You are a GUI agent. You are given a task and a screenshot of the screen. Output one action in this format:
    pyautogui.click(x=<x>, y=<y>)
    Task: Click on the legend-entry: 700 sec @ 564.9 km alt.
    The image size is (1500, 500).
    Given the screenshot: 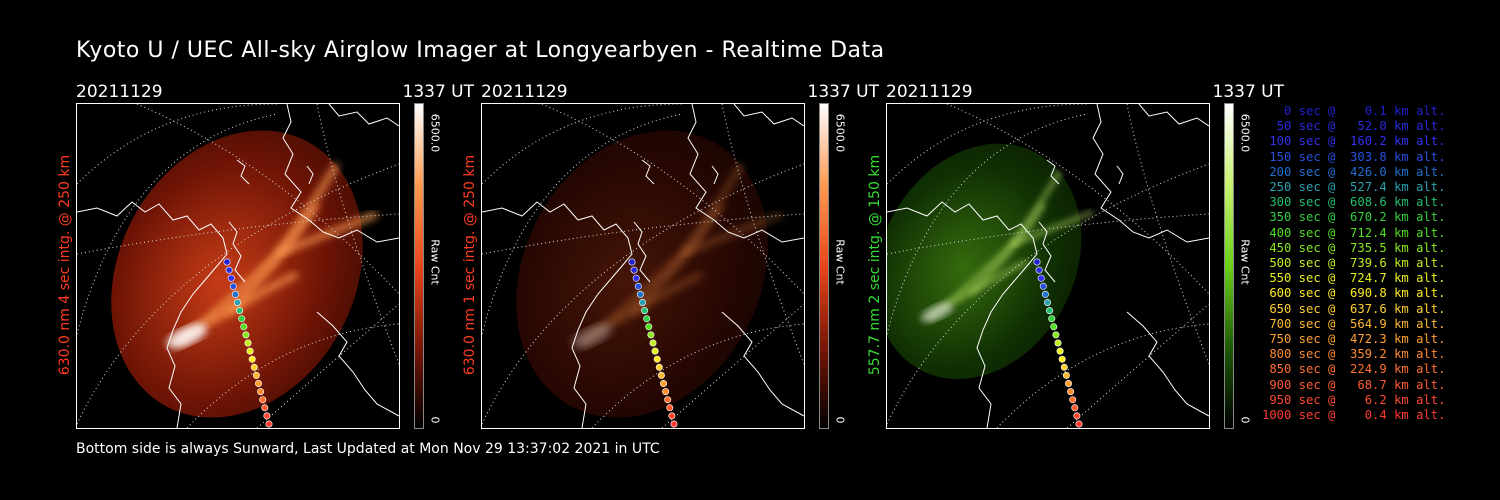 What is the action you would take?
    pyautogui.click(x=1354, y=323)
    